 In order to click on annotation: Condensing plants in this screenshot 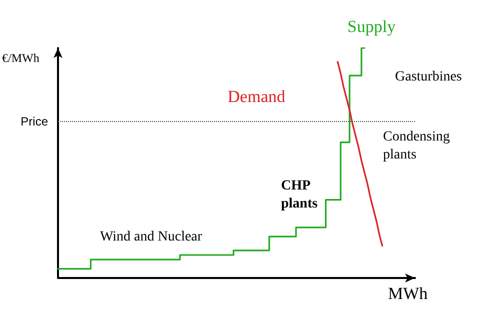, I will do `click(416, 146)`.